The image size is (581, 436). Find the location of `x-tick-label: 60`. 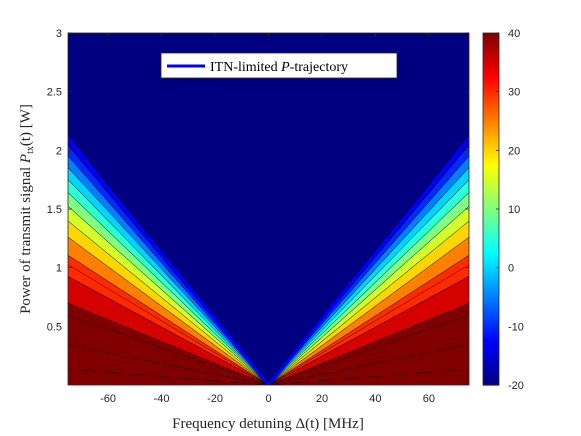

x-tick-label: 60 is located at coordinates (429, 399).